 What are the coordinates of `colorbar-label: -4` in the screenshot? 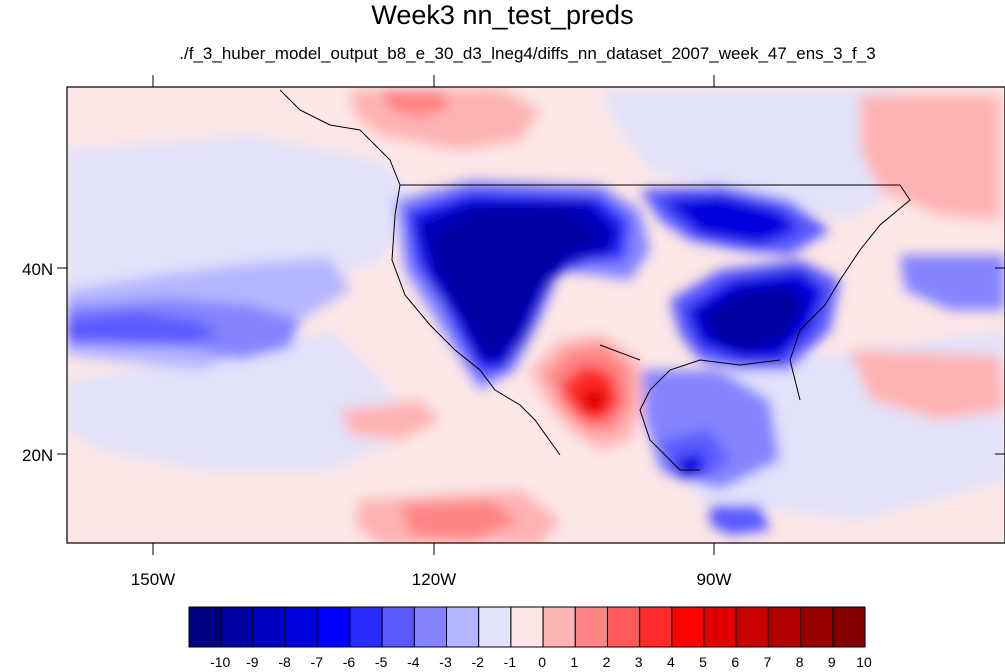 It's located at (413, 662).